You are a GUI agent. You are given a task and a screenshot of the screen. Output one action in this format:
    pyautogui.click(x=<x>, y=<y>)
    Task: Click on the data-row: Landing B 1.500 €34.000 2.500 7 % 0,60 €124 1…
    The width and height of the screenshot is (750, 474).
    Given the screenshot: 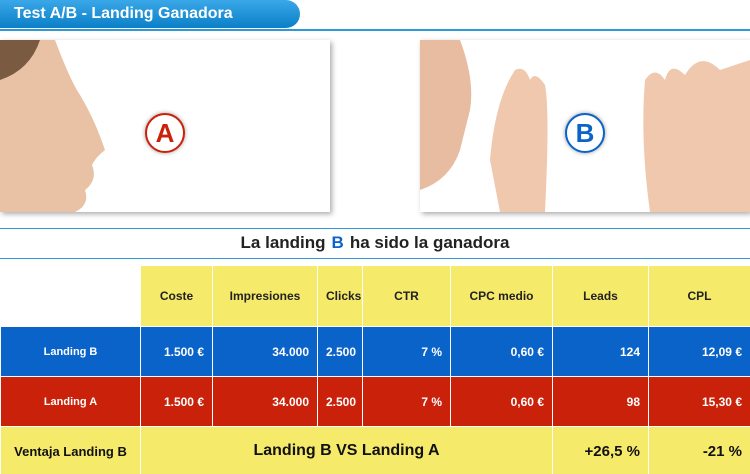 What is the action you would take?
    pyautogui.click(x=375, y=351)
    